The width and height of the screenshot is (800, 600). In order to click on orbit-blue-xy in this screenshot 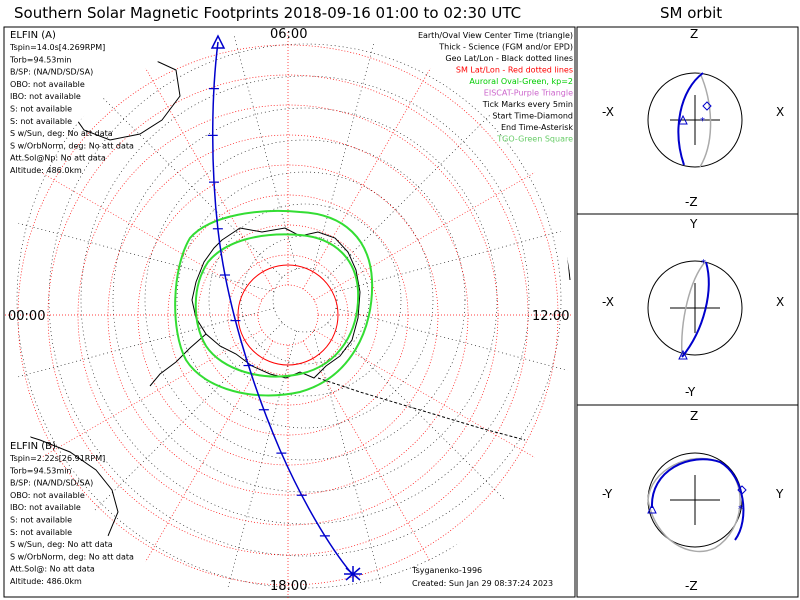, I will do `click(695, 309)`.